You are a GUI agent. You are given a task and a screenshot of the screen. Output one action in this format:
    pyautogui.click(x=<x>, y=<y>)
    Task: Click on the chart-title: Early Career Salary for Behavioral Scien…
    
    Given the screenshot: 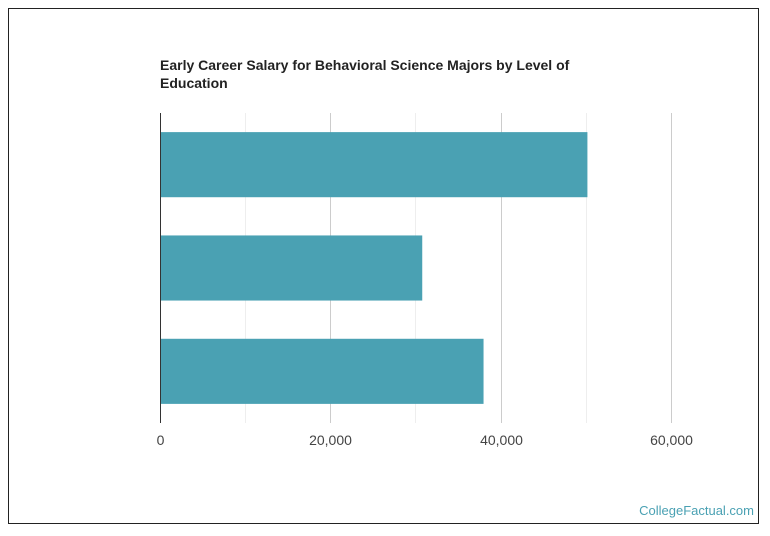 What is the action you would take?
    pyautogui.click(x=365, y=74)
    